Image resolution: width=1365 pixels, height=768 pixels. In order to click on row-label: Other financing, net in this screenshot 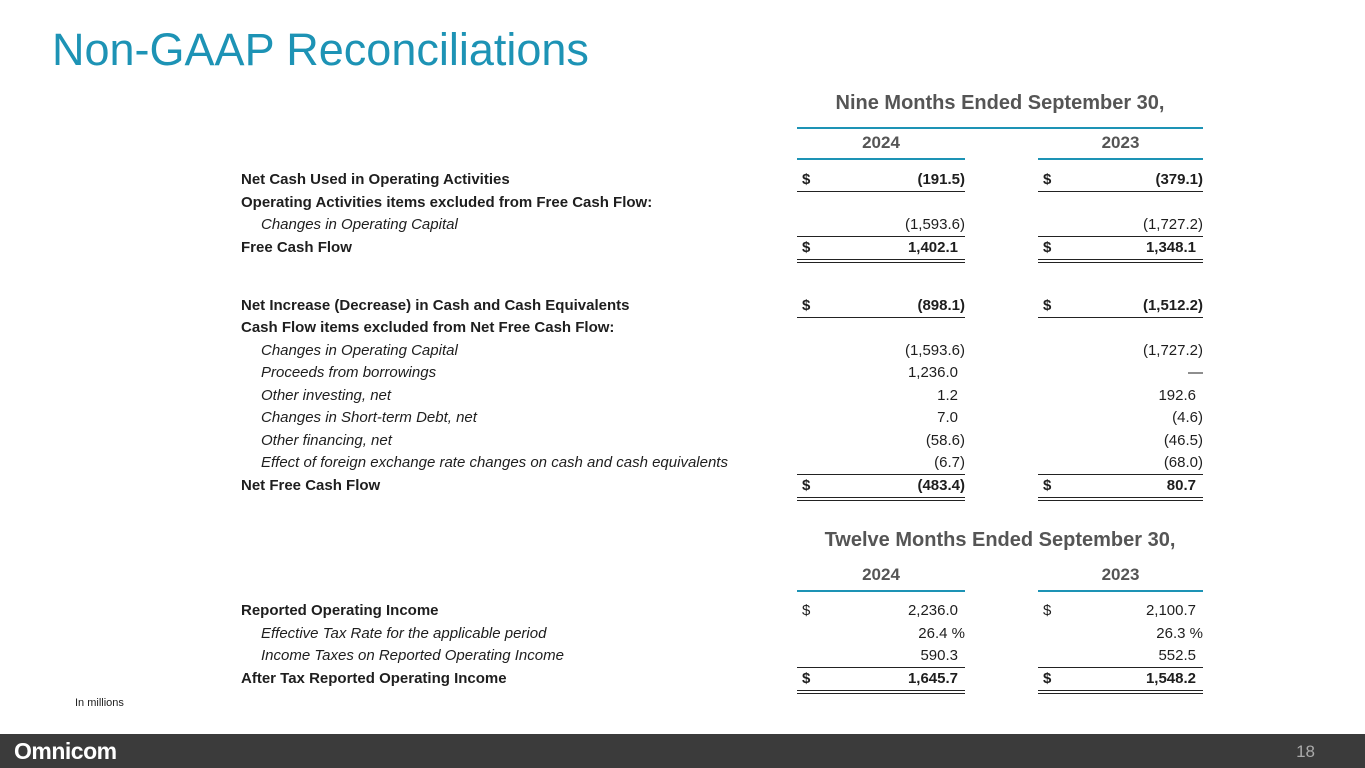, I will do `click(326, 440)`.